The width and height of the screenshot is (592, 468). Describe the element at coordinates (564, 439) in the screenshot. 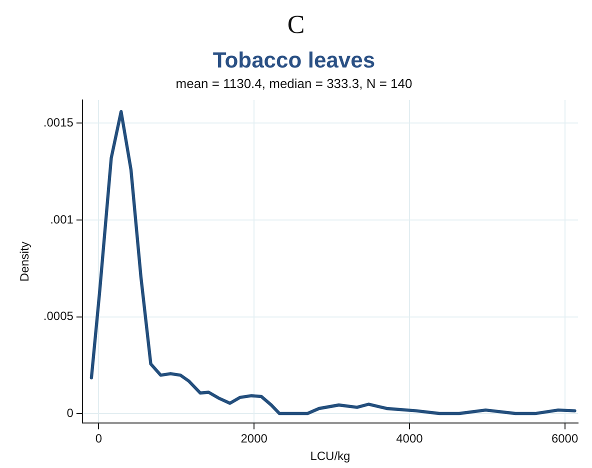

I see `x-tick-label: 6000` at that location.